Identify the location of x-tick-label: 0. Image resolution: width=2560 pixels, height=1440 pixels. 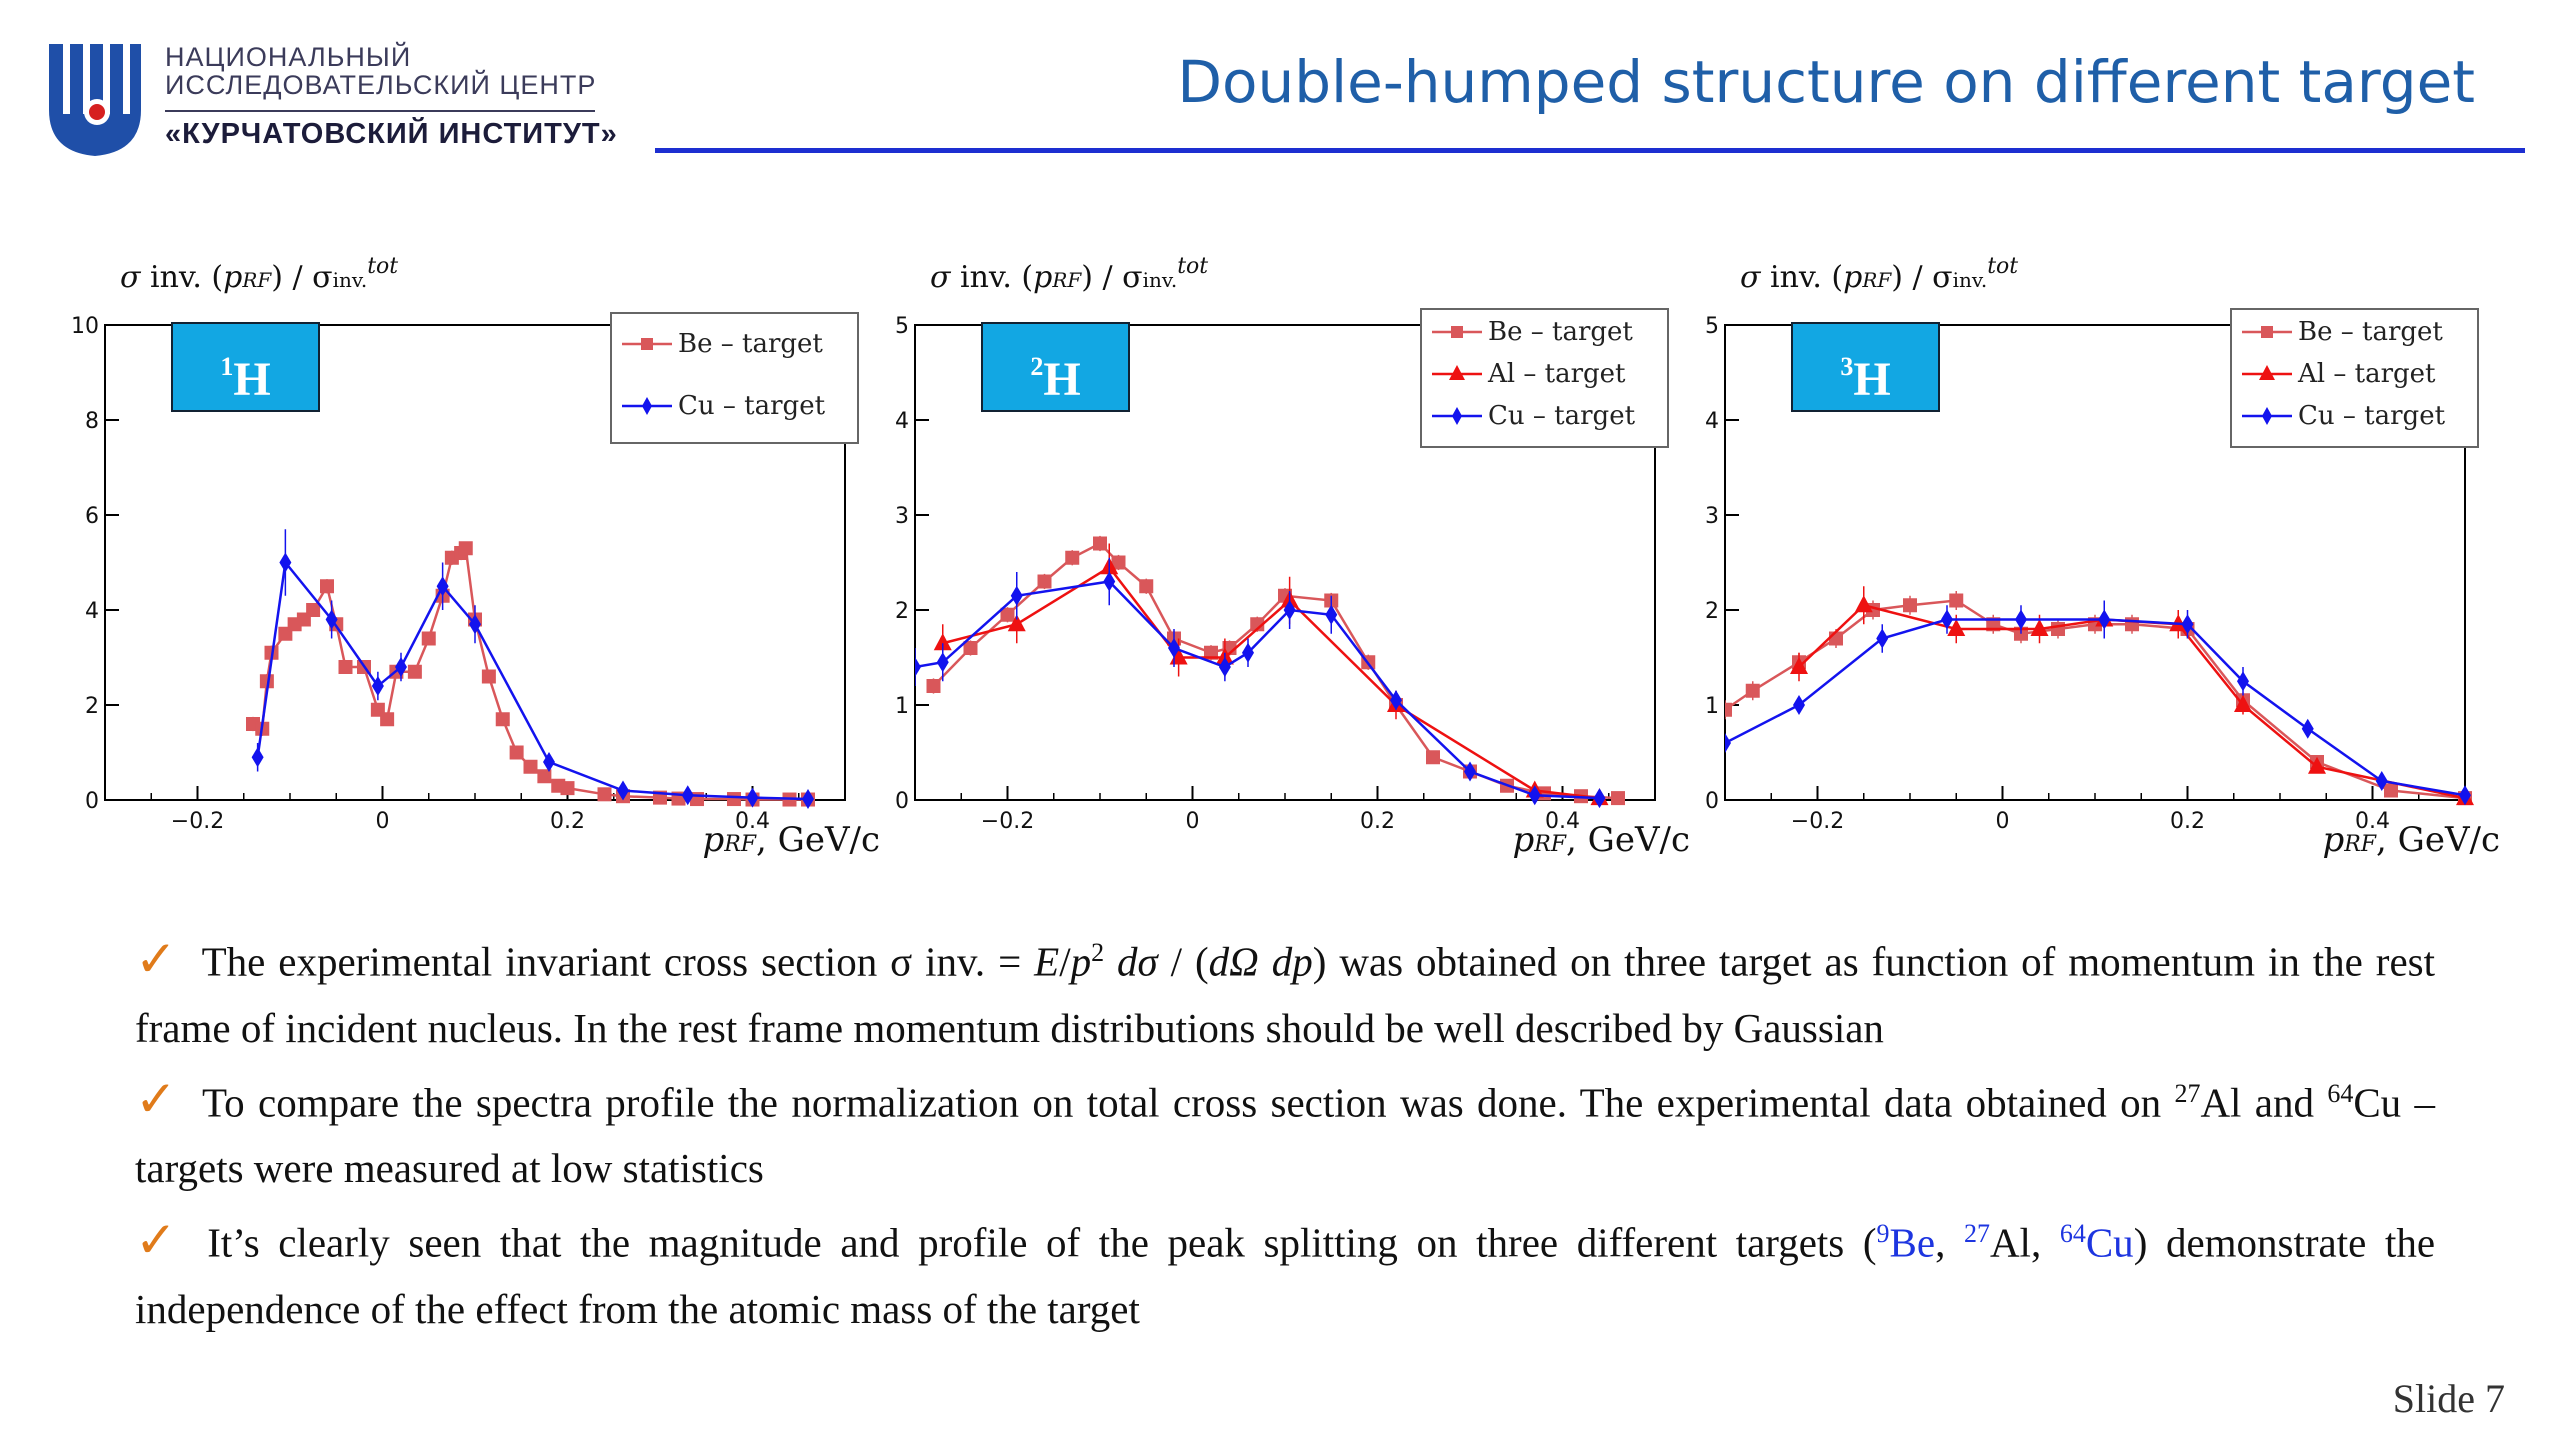
(1193, 821).